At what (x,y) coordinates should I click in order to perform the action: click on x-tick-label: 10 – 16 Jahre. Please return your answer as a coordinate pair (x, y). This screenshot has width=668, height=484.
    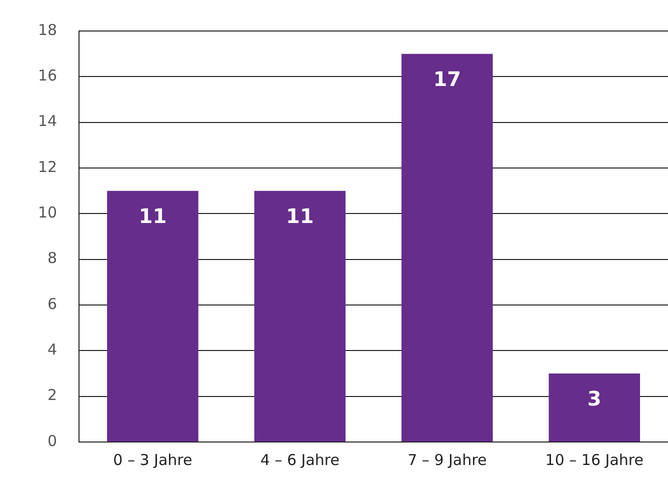
    Looking at the image, I should click on (594, 459).